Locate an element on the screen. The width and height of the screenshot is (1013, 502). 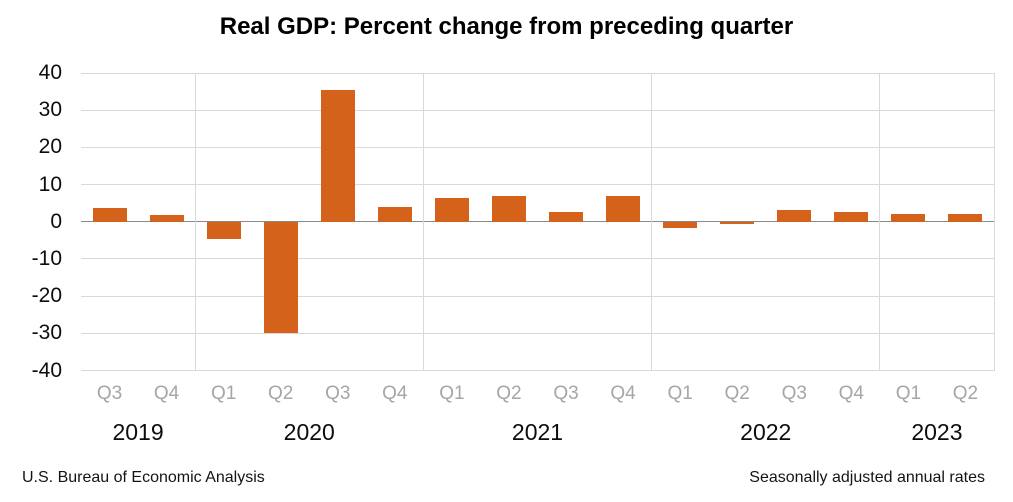
gridline--20 is located at coordinates (537, 296).